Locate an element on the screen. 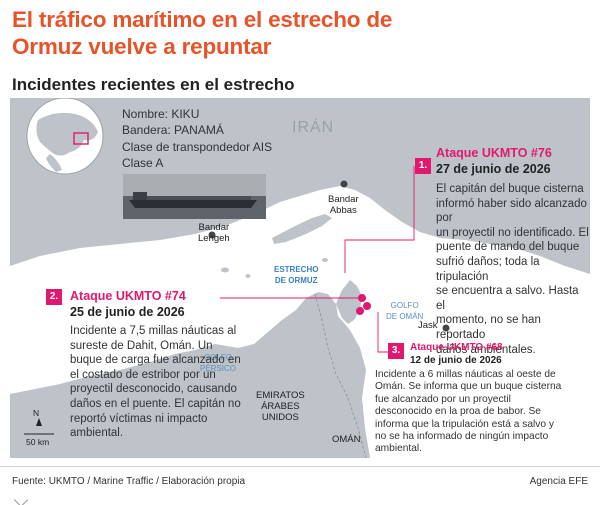  label-bandar-lengeh: Bandar Lengeh is located at coordinates (214, 233).